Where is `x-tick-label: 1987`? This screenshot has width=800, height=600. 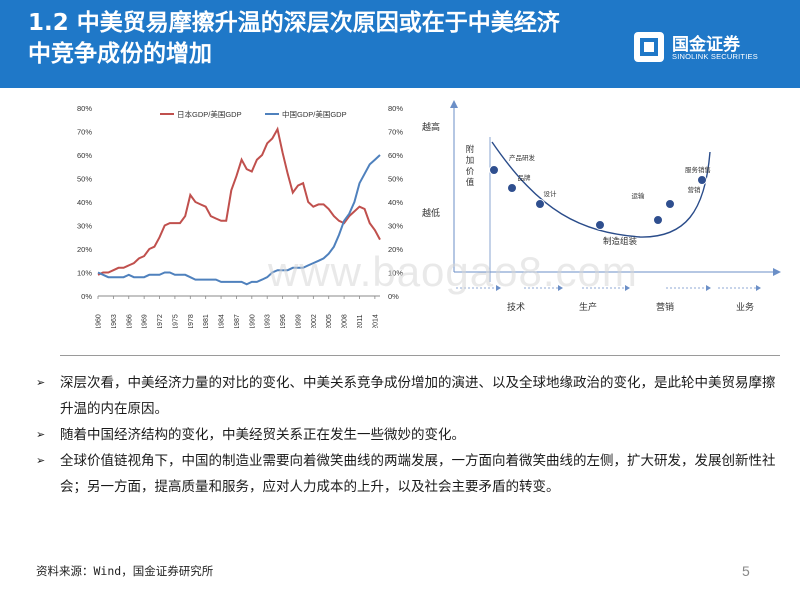 x-tick-label: 1987 is located at coordinates (237, 321).